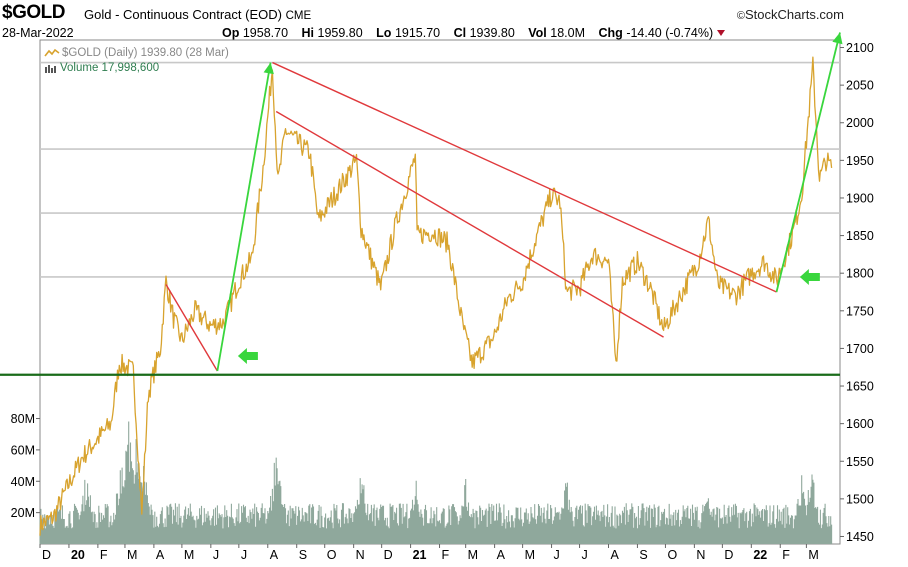 This screenshot has height=567, width=908. Describe the element at coordinates (860, 462) in the screenshot. I see `price-tick-label: 1550` at that location.